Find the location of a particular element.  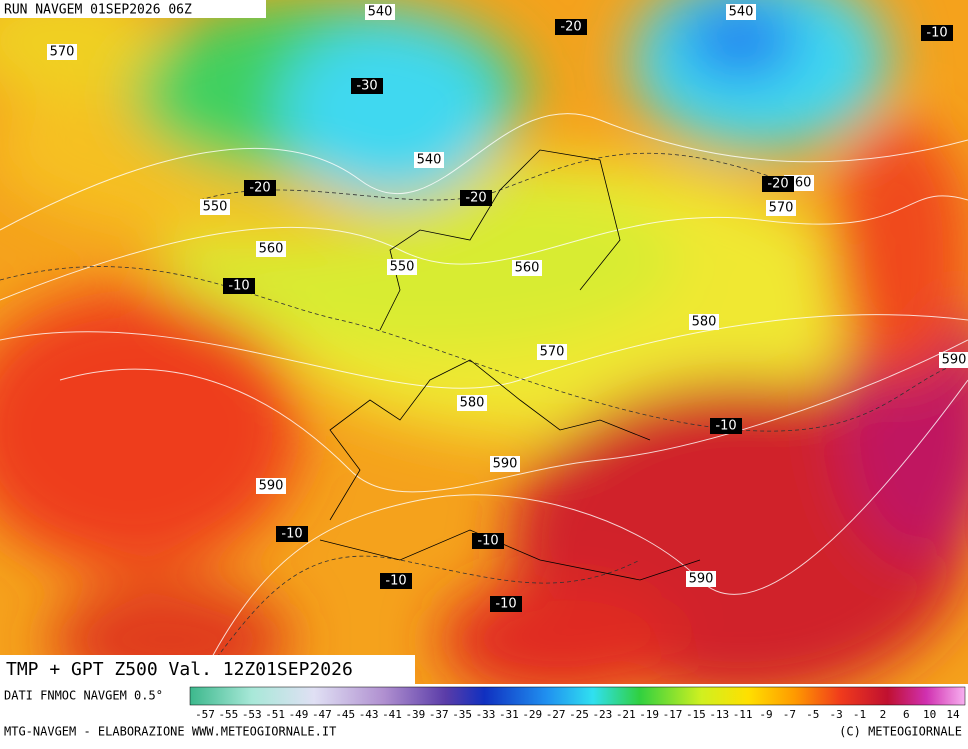

color-bar-tick: -9 is located at coordinates (765, 714).